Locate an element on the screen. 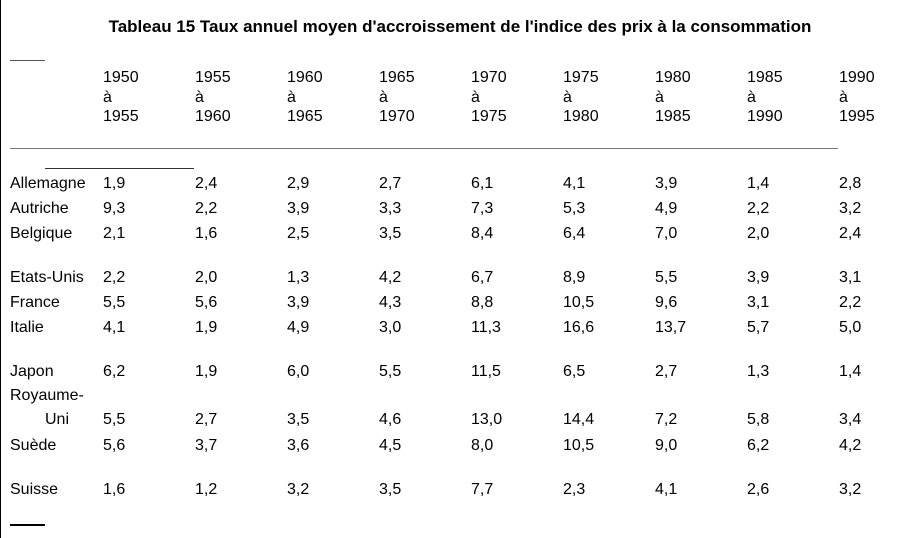  row-label: France is located at coordinates (35, 302).